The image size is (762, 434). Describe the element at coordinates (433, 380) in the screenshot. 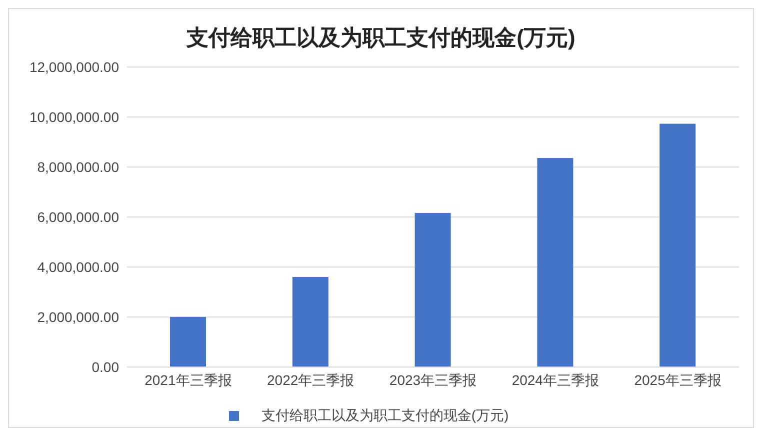

I see `x-tick-label: 2023年三季报` at that location.